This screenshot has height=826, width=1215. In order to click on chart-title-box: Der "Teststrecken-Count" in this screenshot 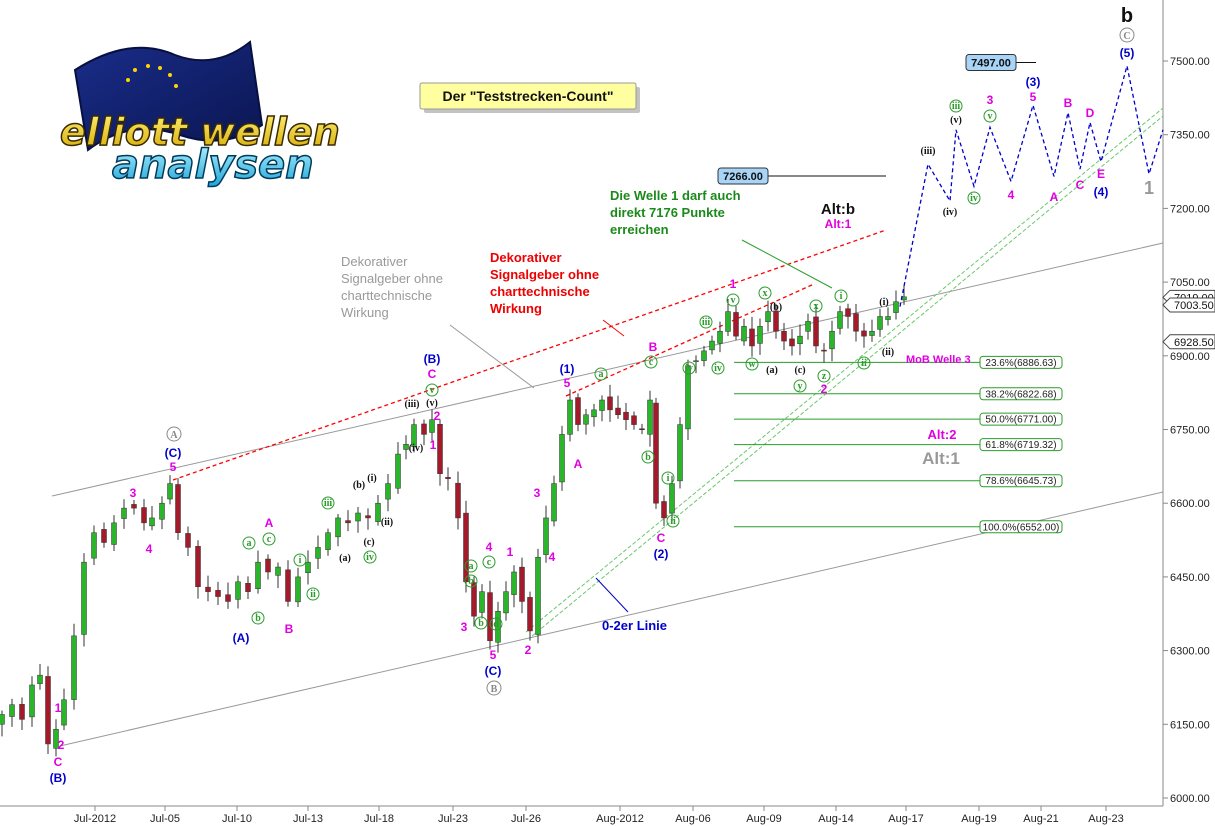, I will do `click(529, 97)`.